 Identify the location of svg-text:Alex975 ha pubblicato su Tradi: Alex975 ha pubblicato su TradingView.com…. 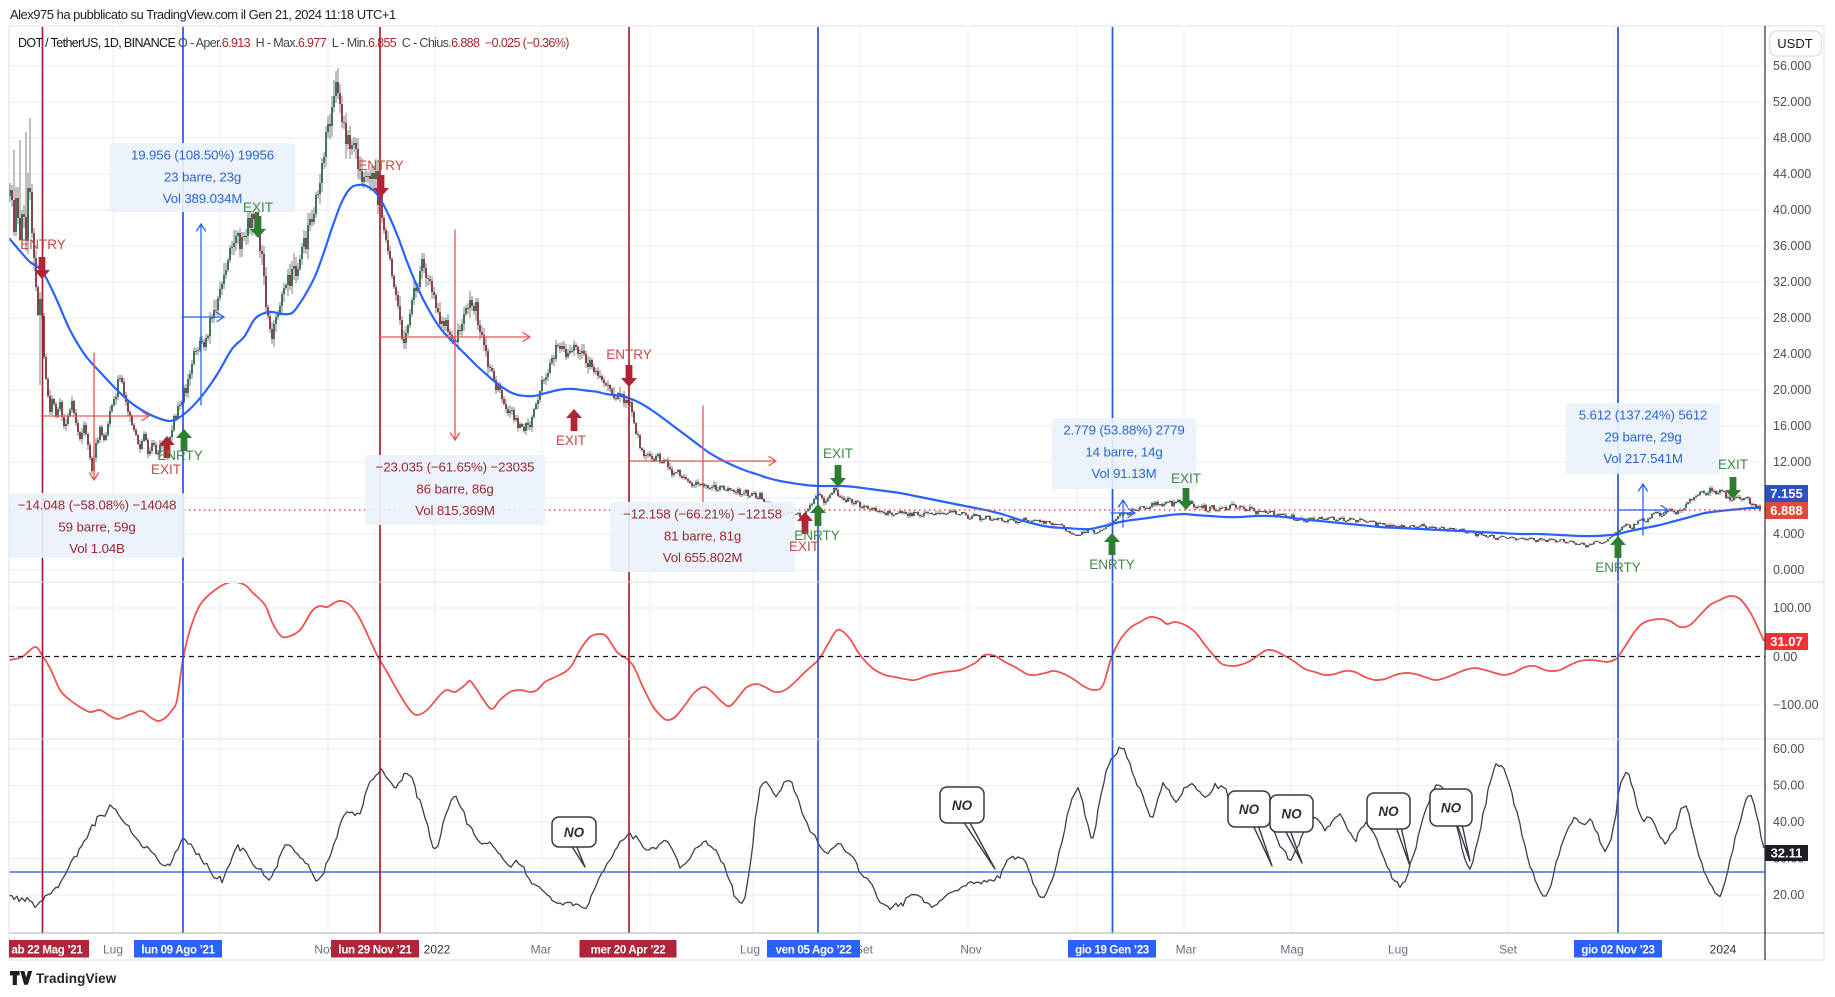
(203, 14).